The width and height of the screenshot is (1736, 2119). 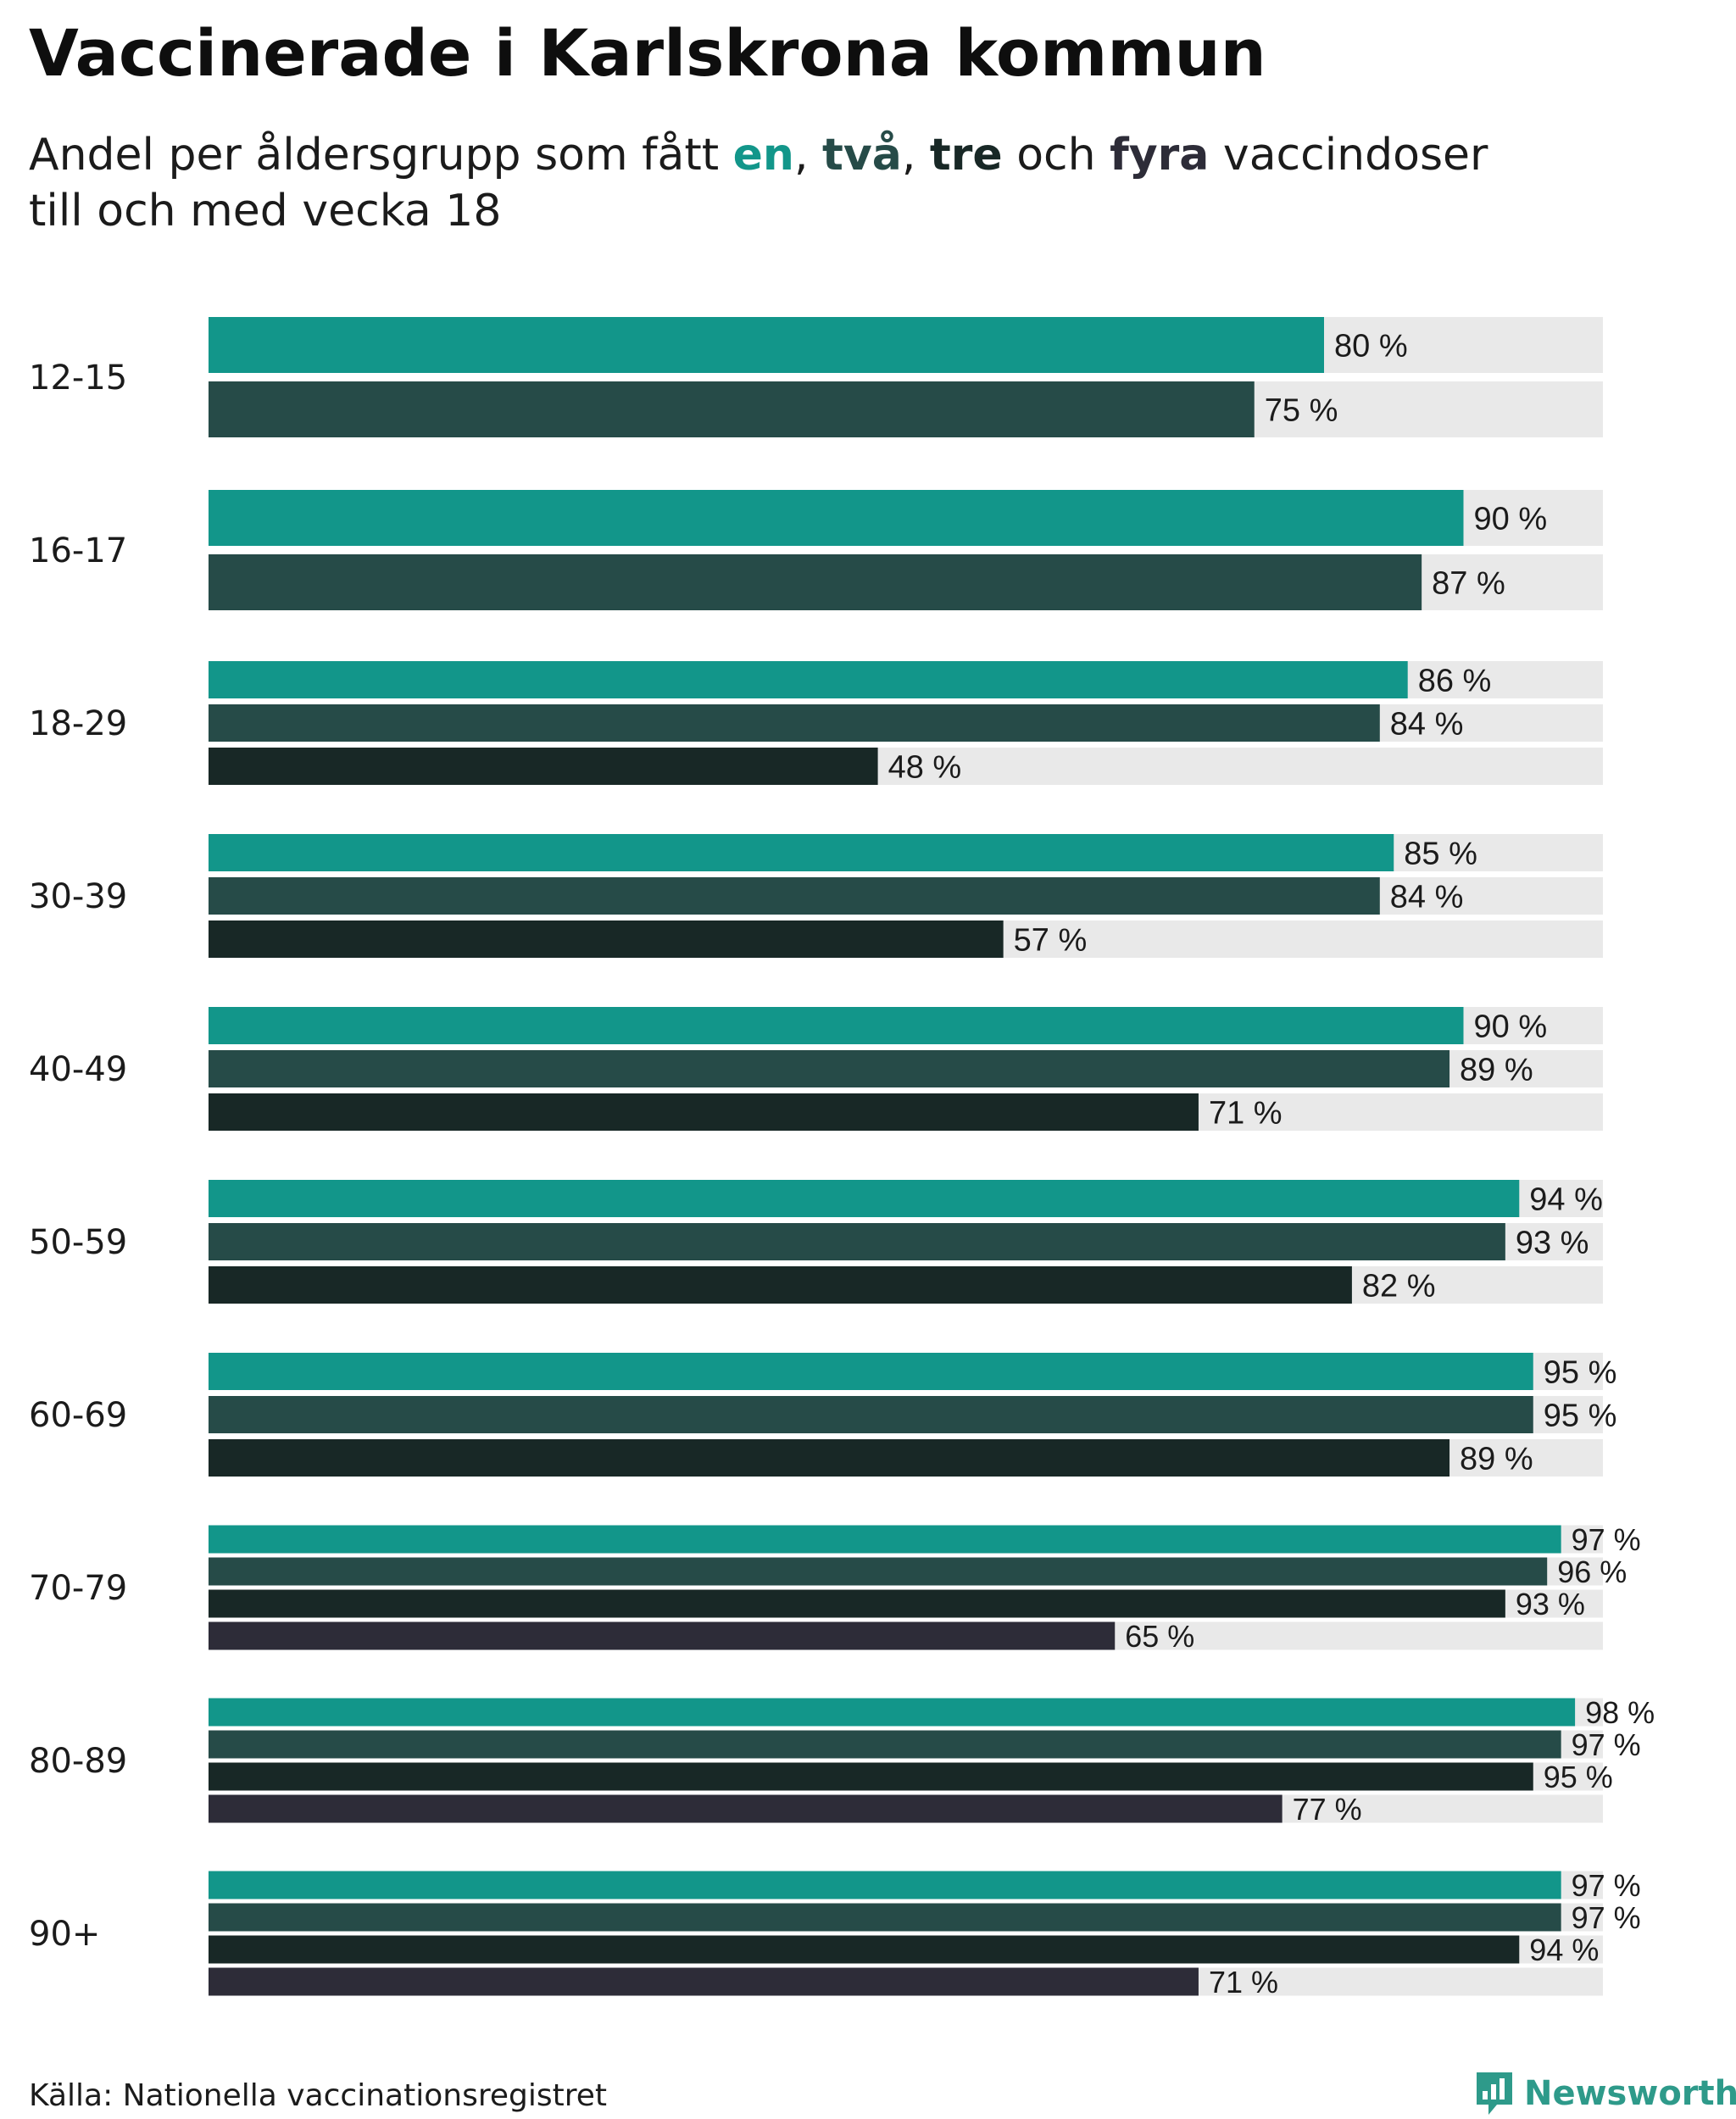 I want to click on data-label: 65 %, so click(x=1159, y=1637).